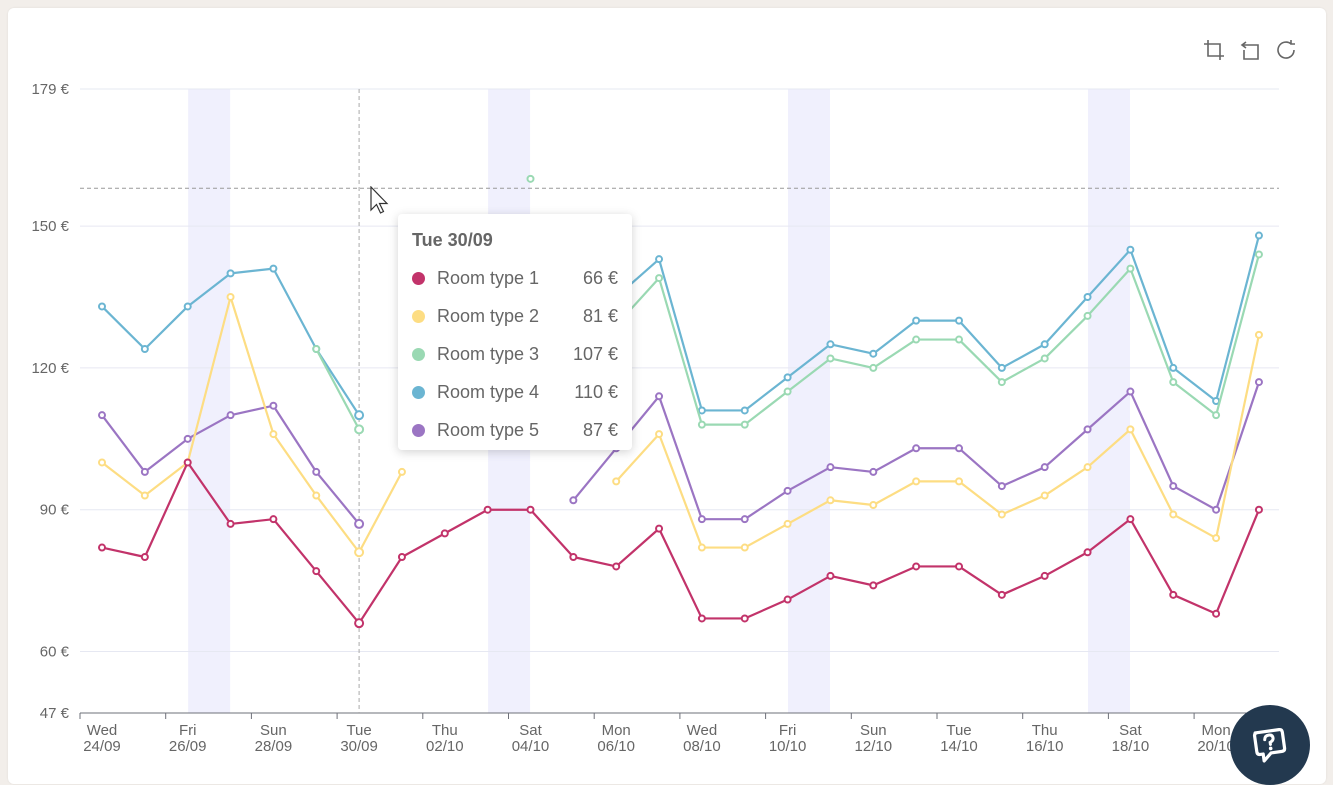  What do you see at coordinates (488, 429) in the screenshot?
I see `tooltip-series-name: Room type 5` at bounding box center [488, 429].